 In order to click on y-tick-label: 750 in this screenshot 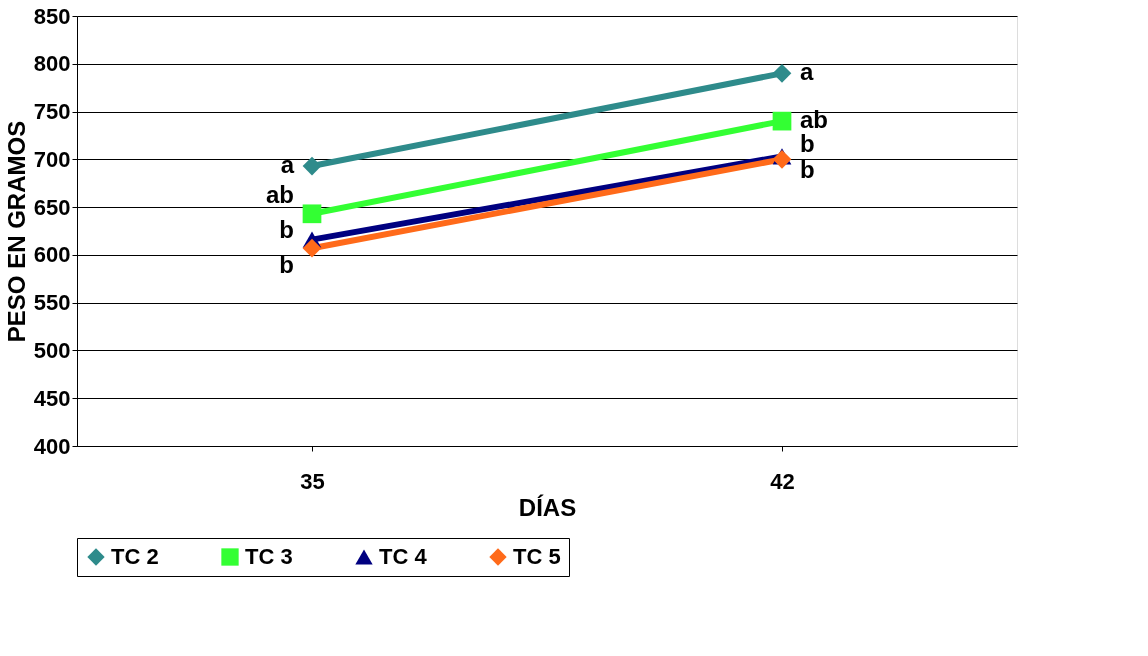, I will do `click(52, 112)`.